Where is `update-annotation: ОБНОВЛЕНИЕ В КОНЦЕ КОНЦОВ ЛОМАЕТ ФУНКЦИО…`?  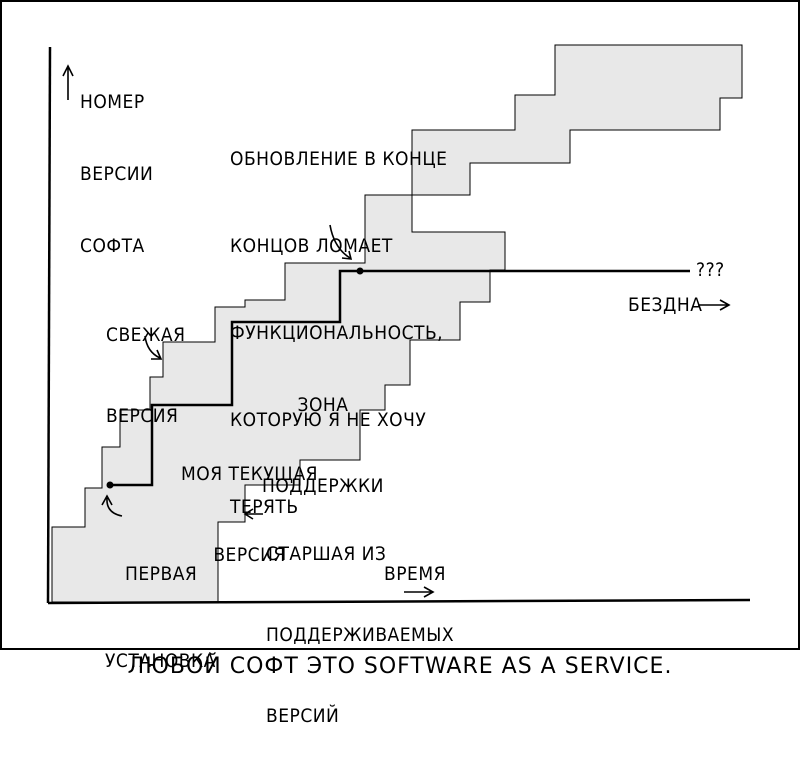
update-annotation: ОБНОВЛЕНИЕ В КОНЦЕ КОНЦОВ ЛОМАЕТ ФУНКЦИО… is located at coordinates (339, 333).